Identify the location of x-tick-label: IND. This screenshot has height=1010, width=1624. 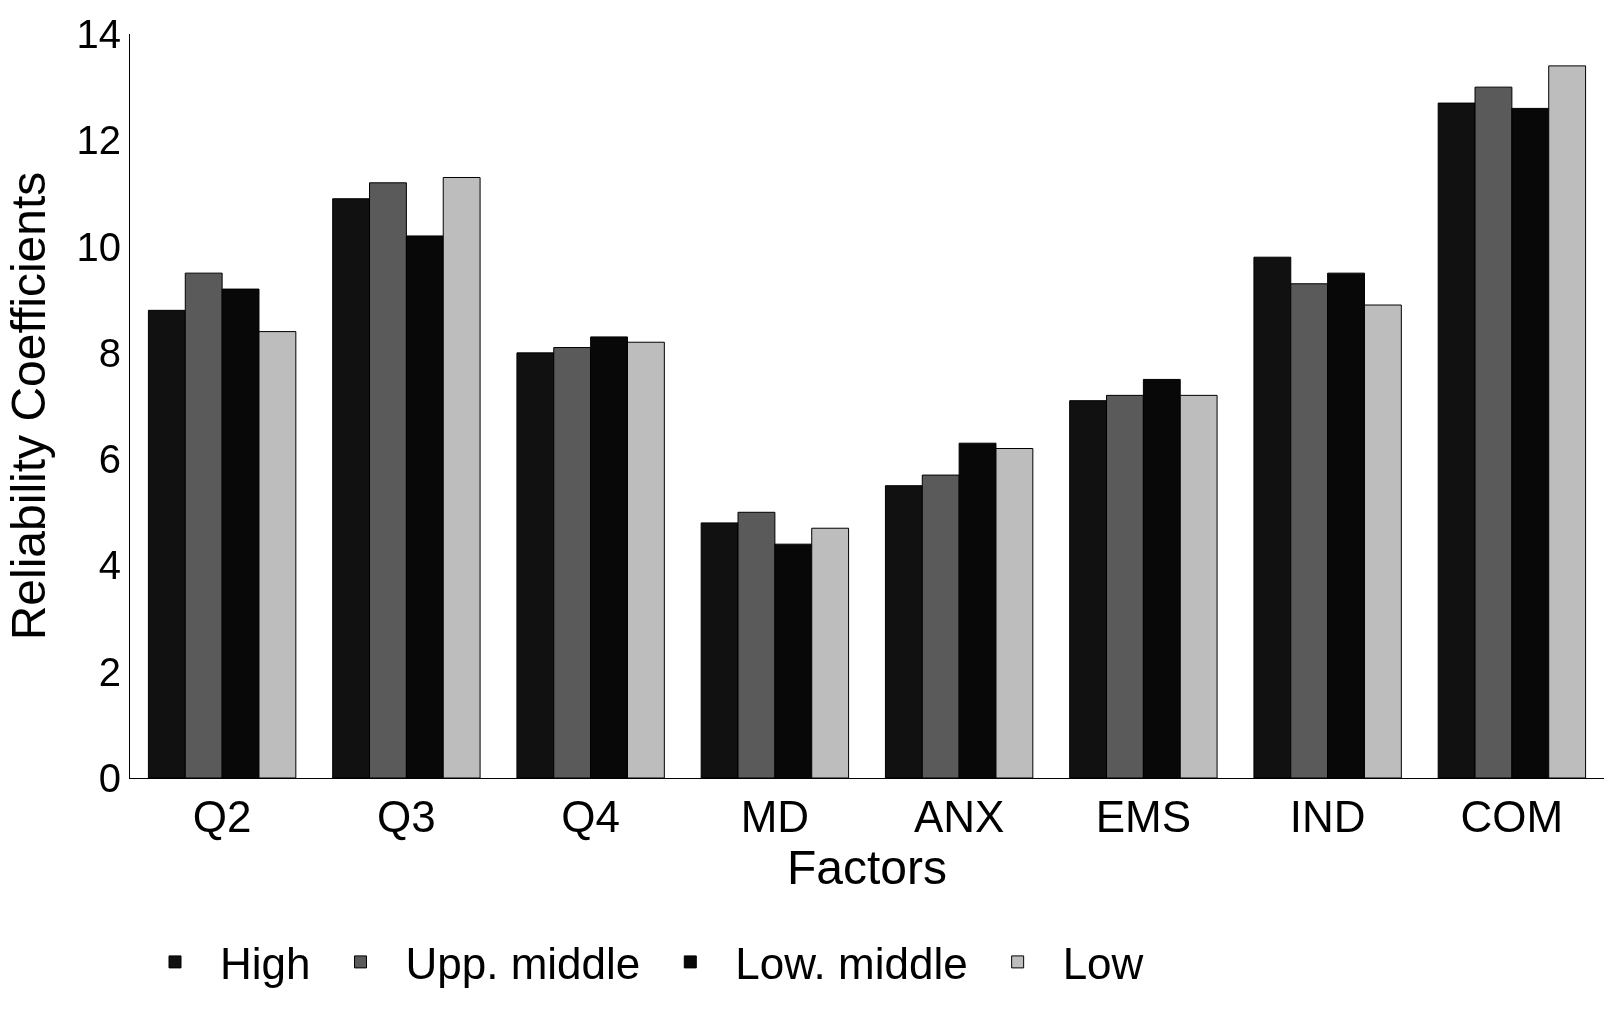
(1327, 816).